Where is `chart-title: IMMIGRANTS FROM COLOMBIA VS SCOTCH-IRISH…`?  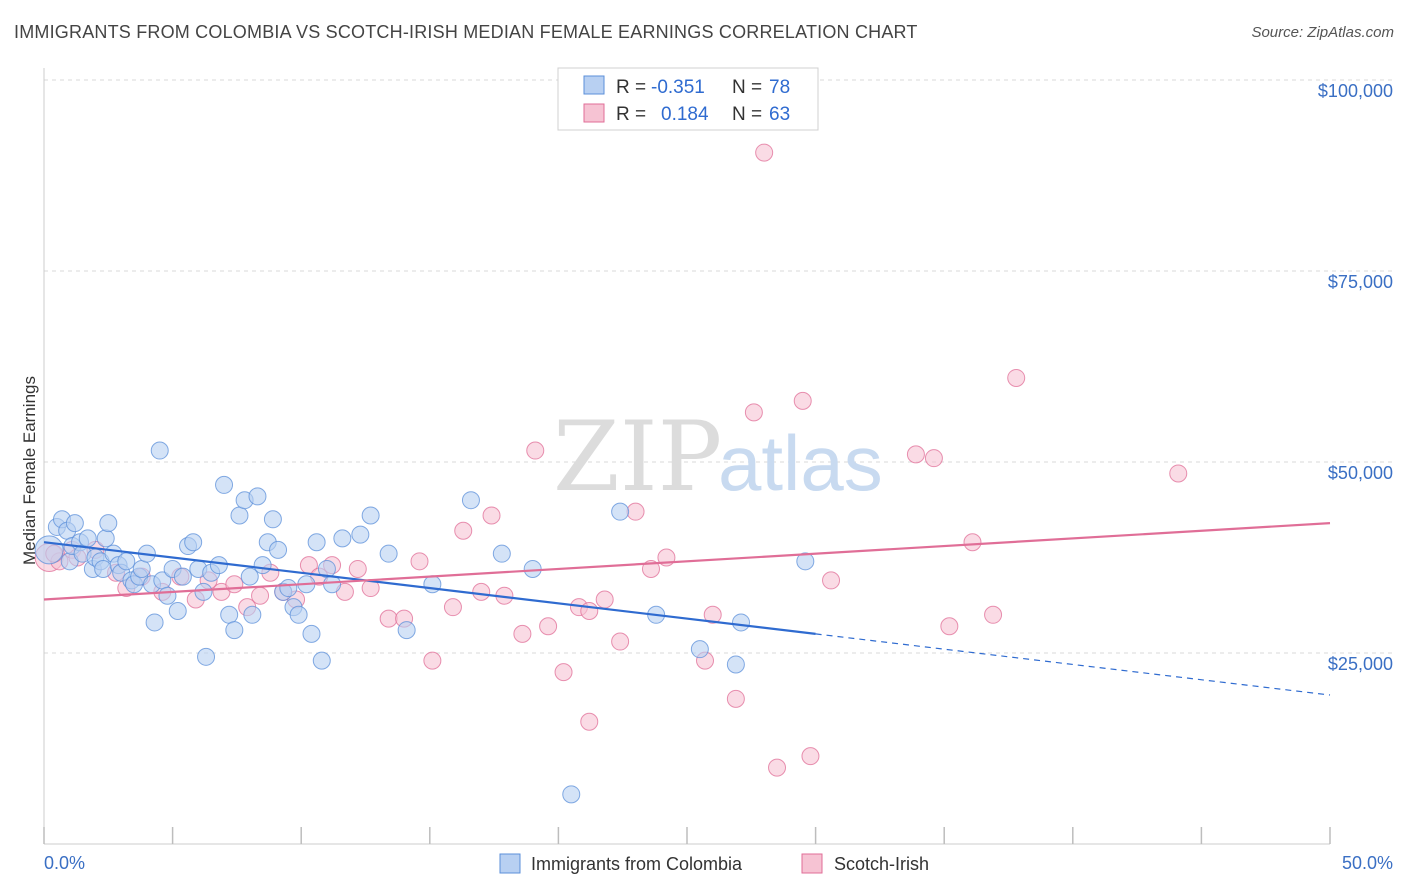 chart-title: IMMIGRANTS FROM COLOMBIA VS SCOTCH-IRISH… is located at coordinates (466, 32).